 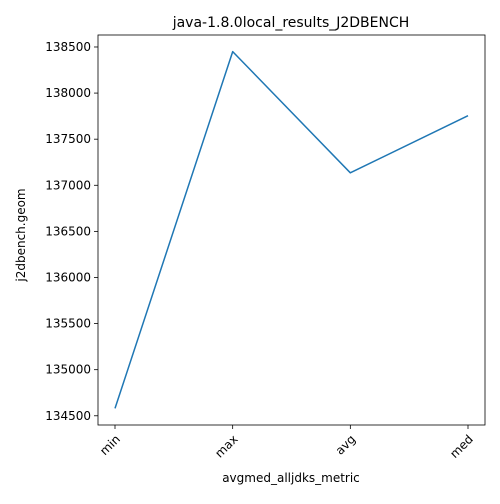 I want to click on x-tick-label-min: min, so click(x=110, y=445).